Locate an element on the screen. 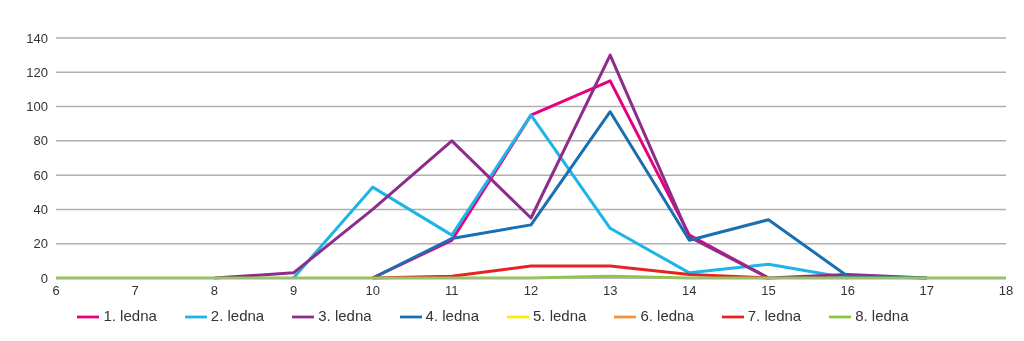 The image size is (1024, 341). y-tick-label: 60 is located at coordinates (40, 175).